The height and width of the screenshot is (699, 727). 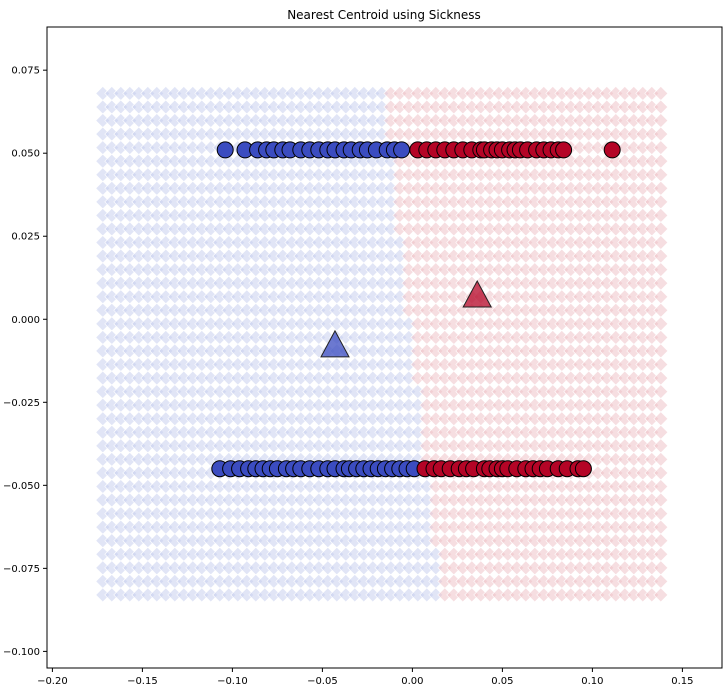 What do you see at coordinates (25, 237) in the screenshot?
I see `y-tick-label: 0.025` at bounding box center [25, 237].